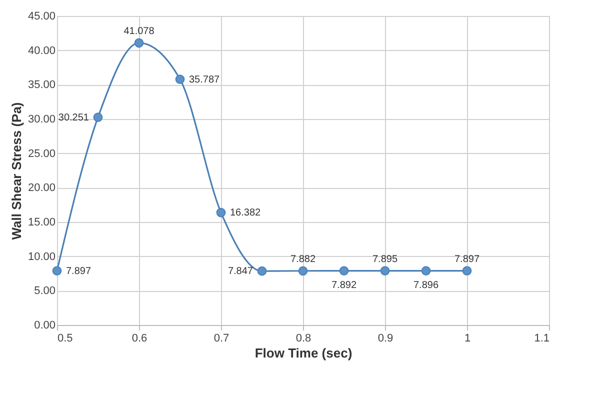 The image size is (607, 413). What do you see at coordinates (74, 118) in the screenshot?
I see `data-label: 30.251` at bounding box center [74, 118].